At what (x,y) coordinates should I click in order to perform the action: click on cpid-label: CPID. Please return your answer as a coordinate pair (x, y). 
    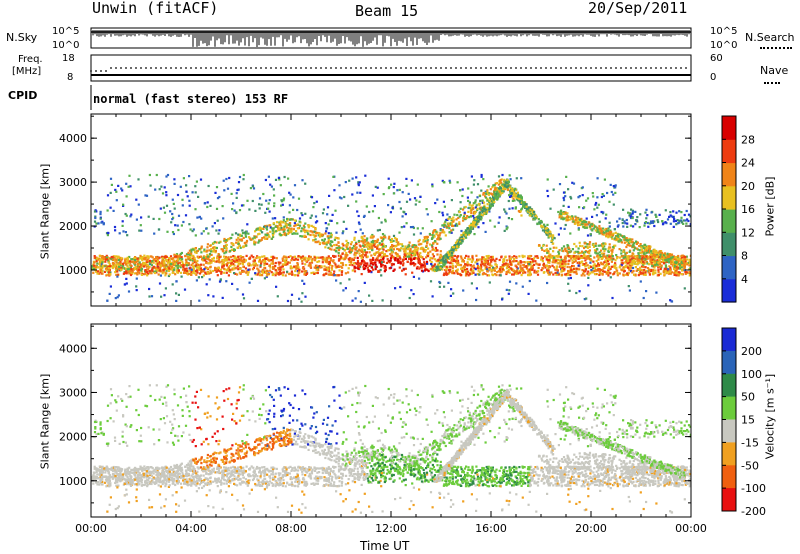
    Looking at the image, I should click on (23, 95).